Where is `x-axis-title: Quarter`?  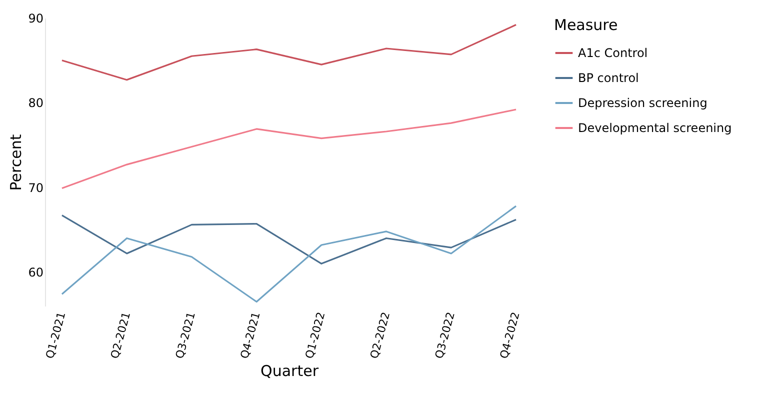 x-axis-title: Quarter is located at coordinates (290, 371).